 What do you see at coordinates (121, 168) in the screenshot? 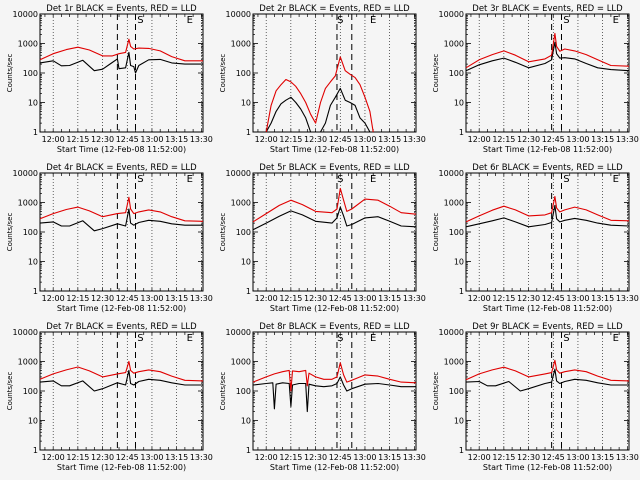
I see `chart-title: Det 4r BLACK = Events, RED = LLD` at bounding box center [121, 168].